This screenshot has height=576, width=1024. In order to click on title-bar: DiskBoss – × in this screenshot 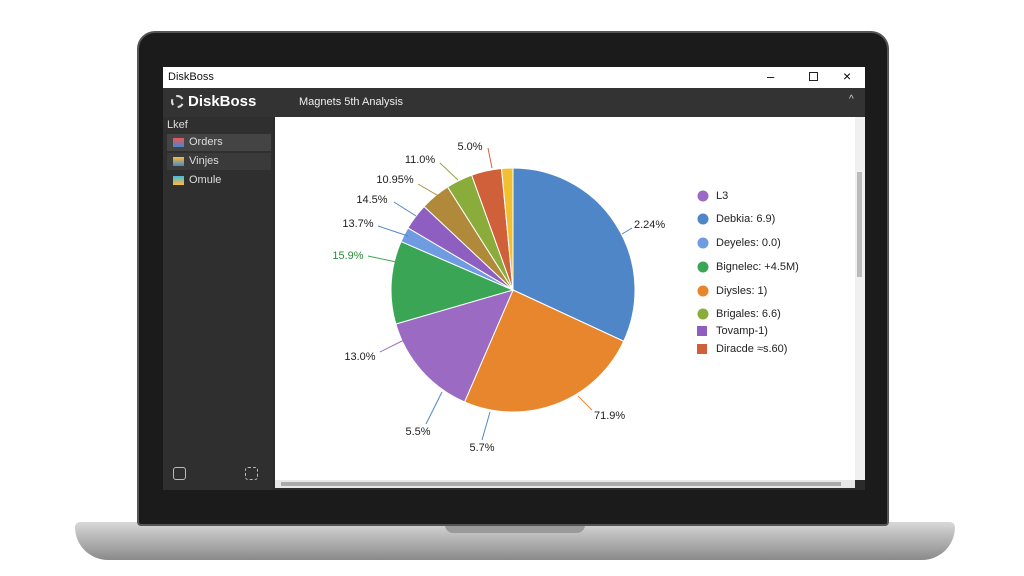, I will do `click(514, 77)`.